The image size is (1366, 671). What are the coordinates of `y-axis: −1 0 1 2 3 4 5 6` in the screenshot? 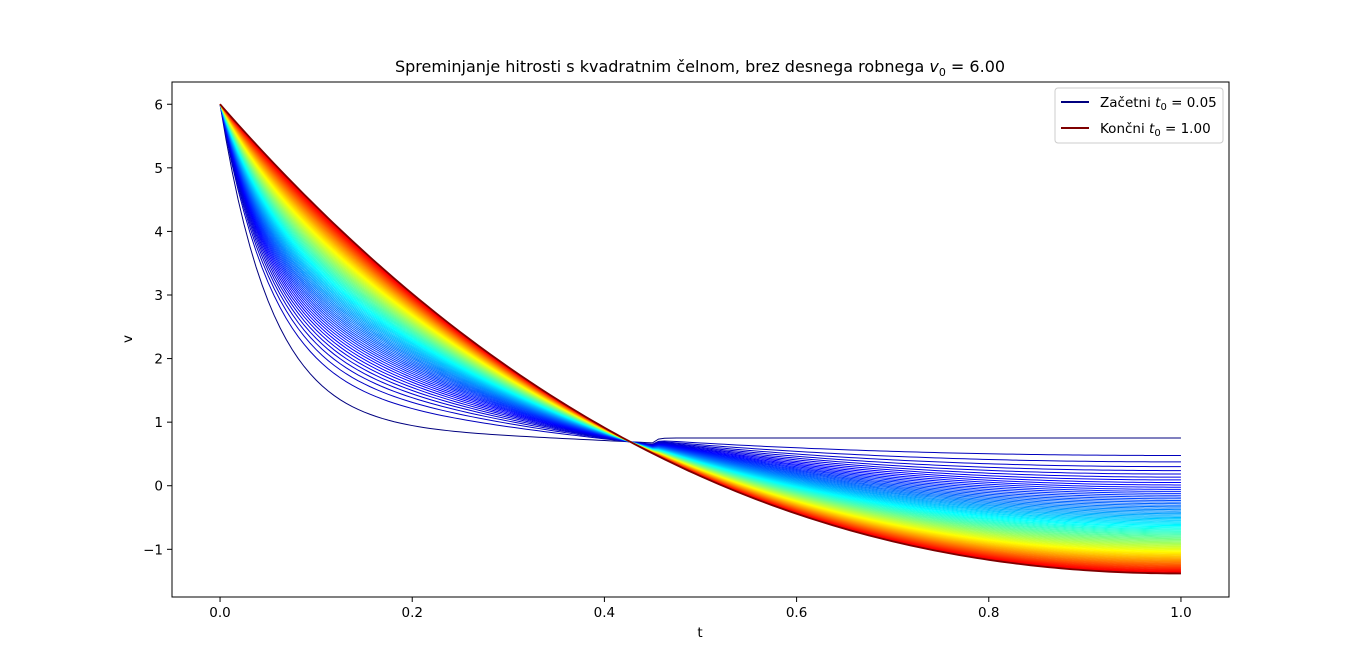 It's located at (157, 327).